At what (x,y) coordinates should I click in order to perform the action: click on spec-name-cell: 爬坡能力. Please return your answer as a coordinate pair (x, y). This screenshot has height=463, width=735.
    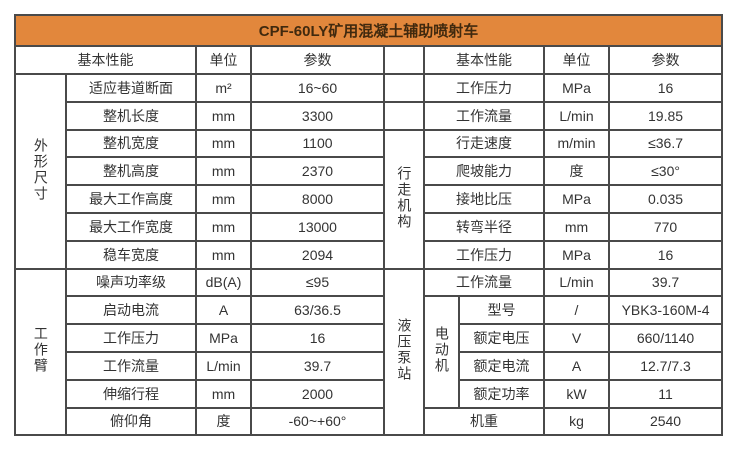
    Looking at the image, I should click on (484, 171).